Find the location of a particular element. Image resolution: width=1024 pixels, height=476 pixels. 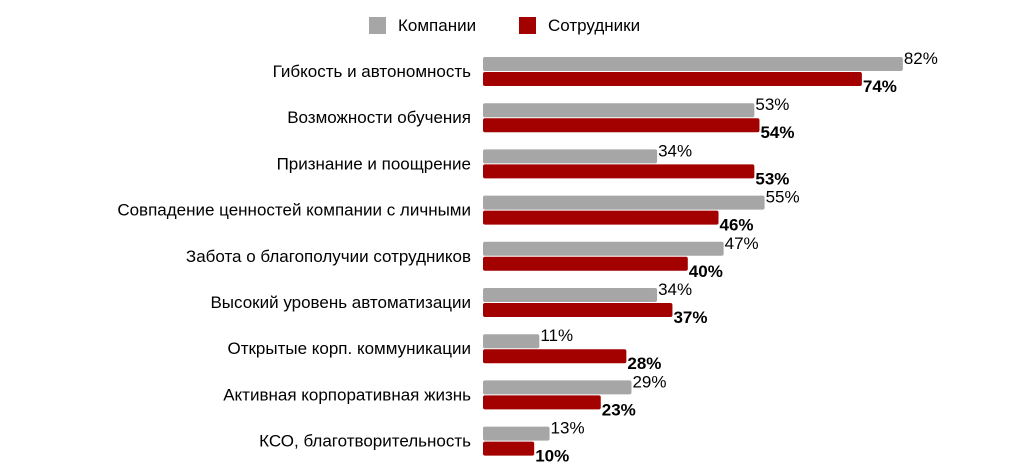

value-label-companies: 47% is located at coordinates (742, 243).